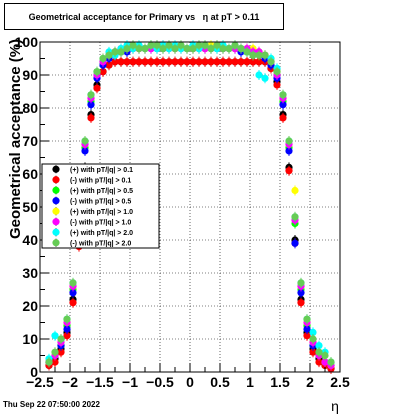 The image size is (400, 414). What do you see at coordinates (340, 382) in the screenshot?
I see `x-tick-label: 2.5` at bounding box center [340, 382].